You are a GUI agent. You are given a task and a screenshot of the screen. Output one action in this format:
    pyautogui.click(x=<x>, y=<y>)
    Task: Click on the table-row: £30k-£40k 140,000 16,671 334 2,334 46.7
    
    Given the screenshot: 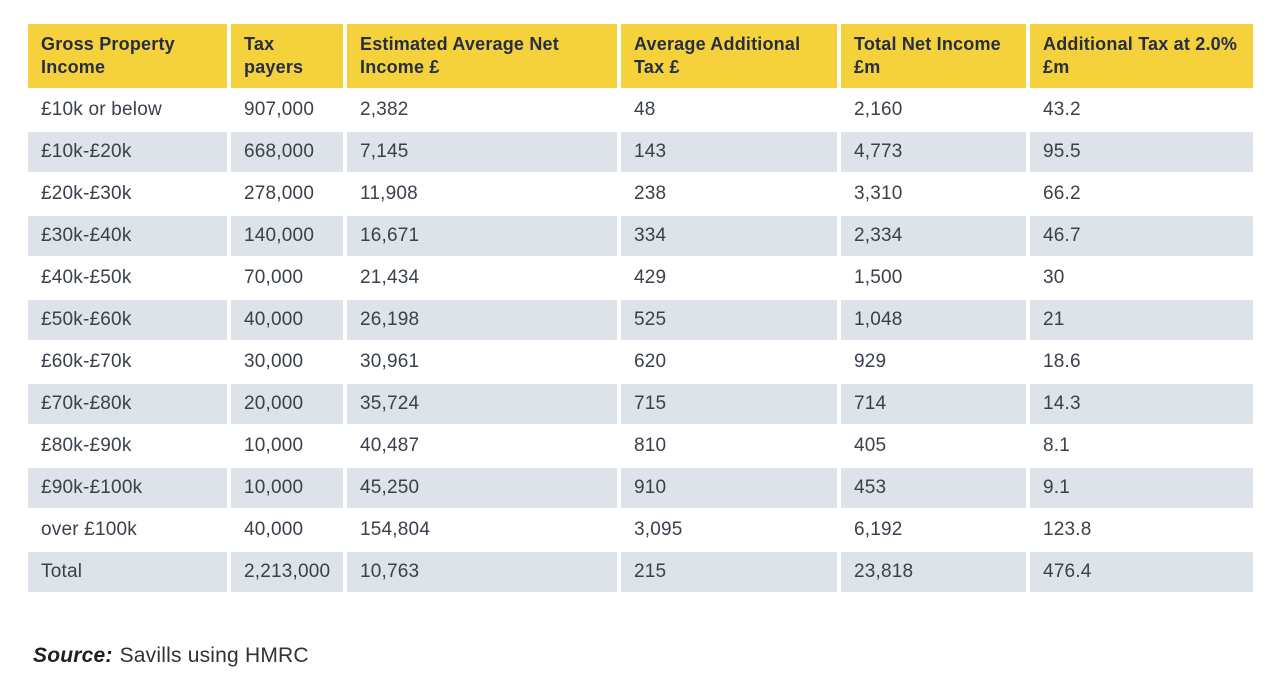 What is the action you would take?
    pyautogui.click(x=640, y=237)
    